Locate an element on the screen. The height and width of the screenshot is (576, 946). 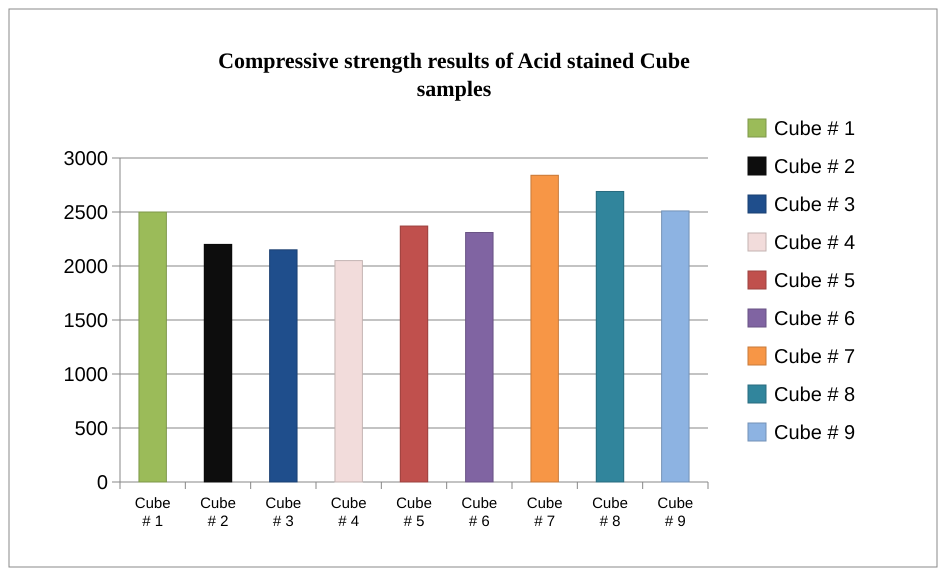
x-tick-label: Cube # 5 is located at coordinates (414, 512).